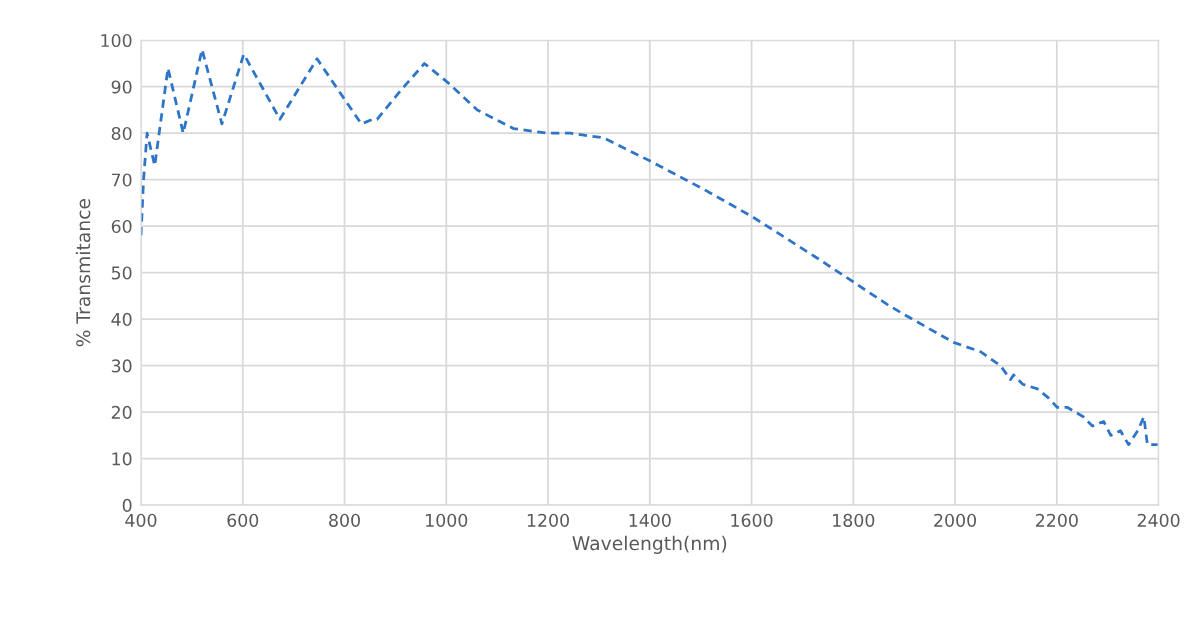  Describe the element at coordinates (121, 366) in the screenshot. I see `y-tick-label: 30` at that location.